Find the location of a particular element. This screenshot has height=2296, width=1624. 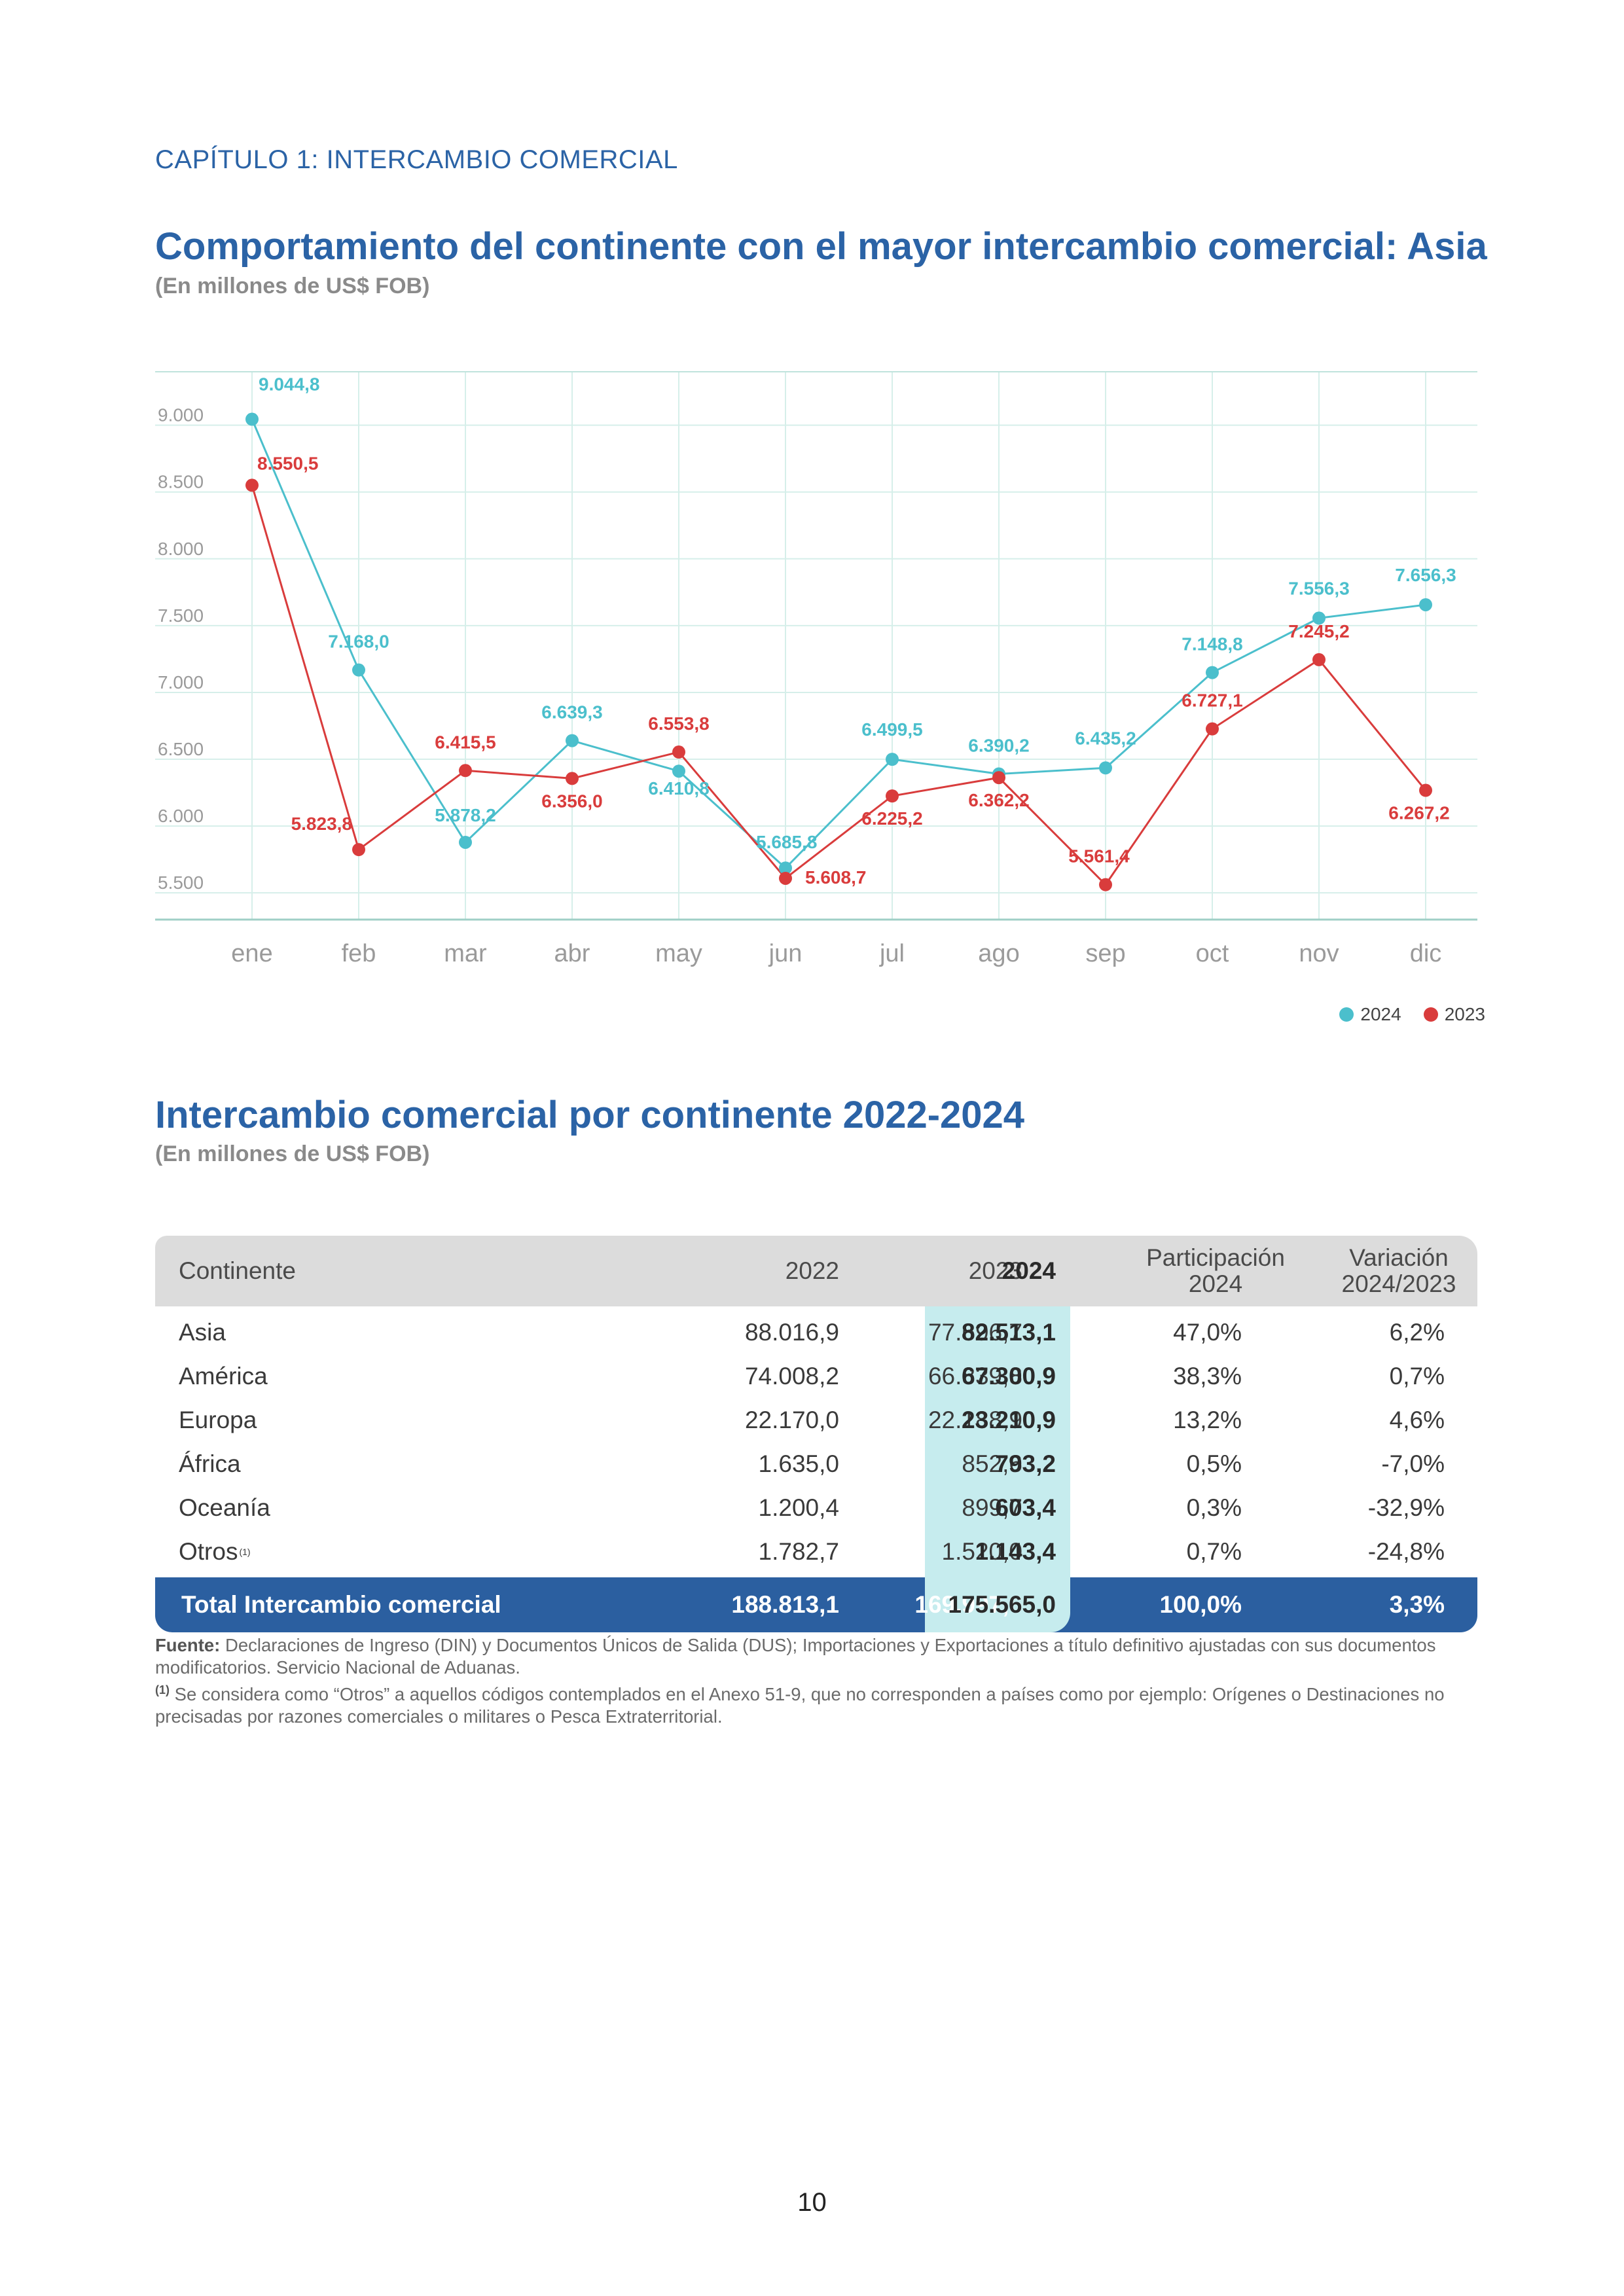

row-2023: 1.520,0 is located at coordinates (982, 1551).